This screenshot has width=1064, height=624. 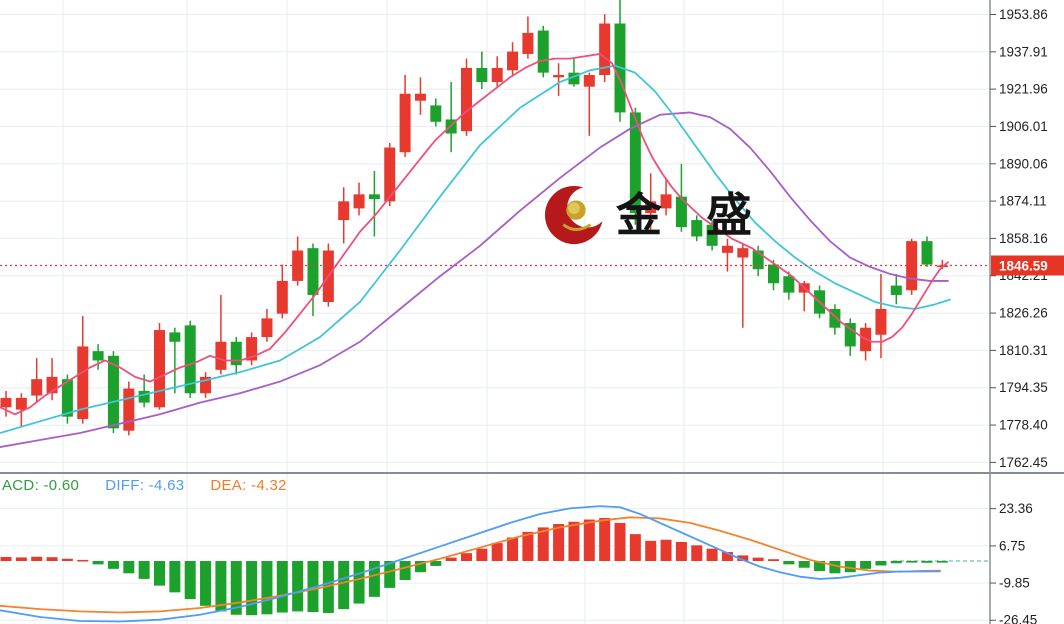 What do you see at coordinates (1018, 618) in the screenshot?
I see `svg-text: -26.45` at bounding box center [1018, 618].